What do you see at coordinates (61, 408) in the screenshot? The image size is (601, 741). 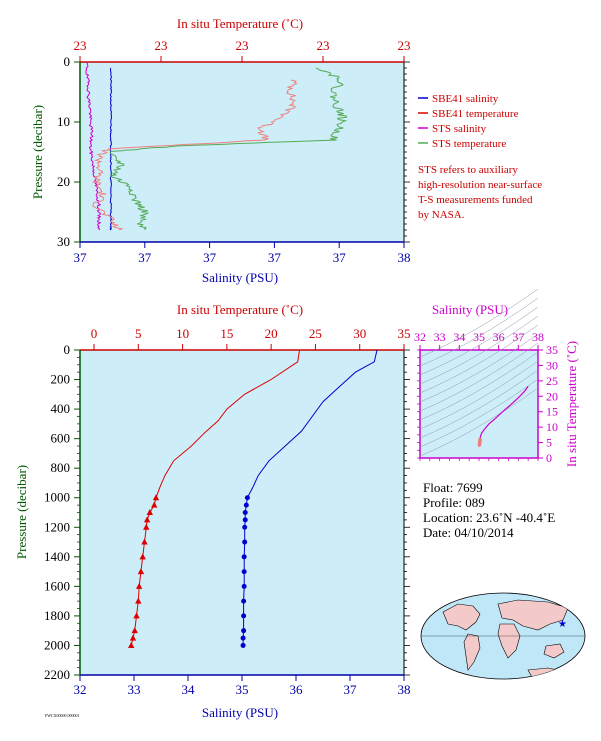 I see `main-pressure-tick-label: 400` at bounding box center [61, 408].